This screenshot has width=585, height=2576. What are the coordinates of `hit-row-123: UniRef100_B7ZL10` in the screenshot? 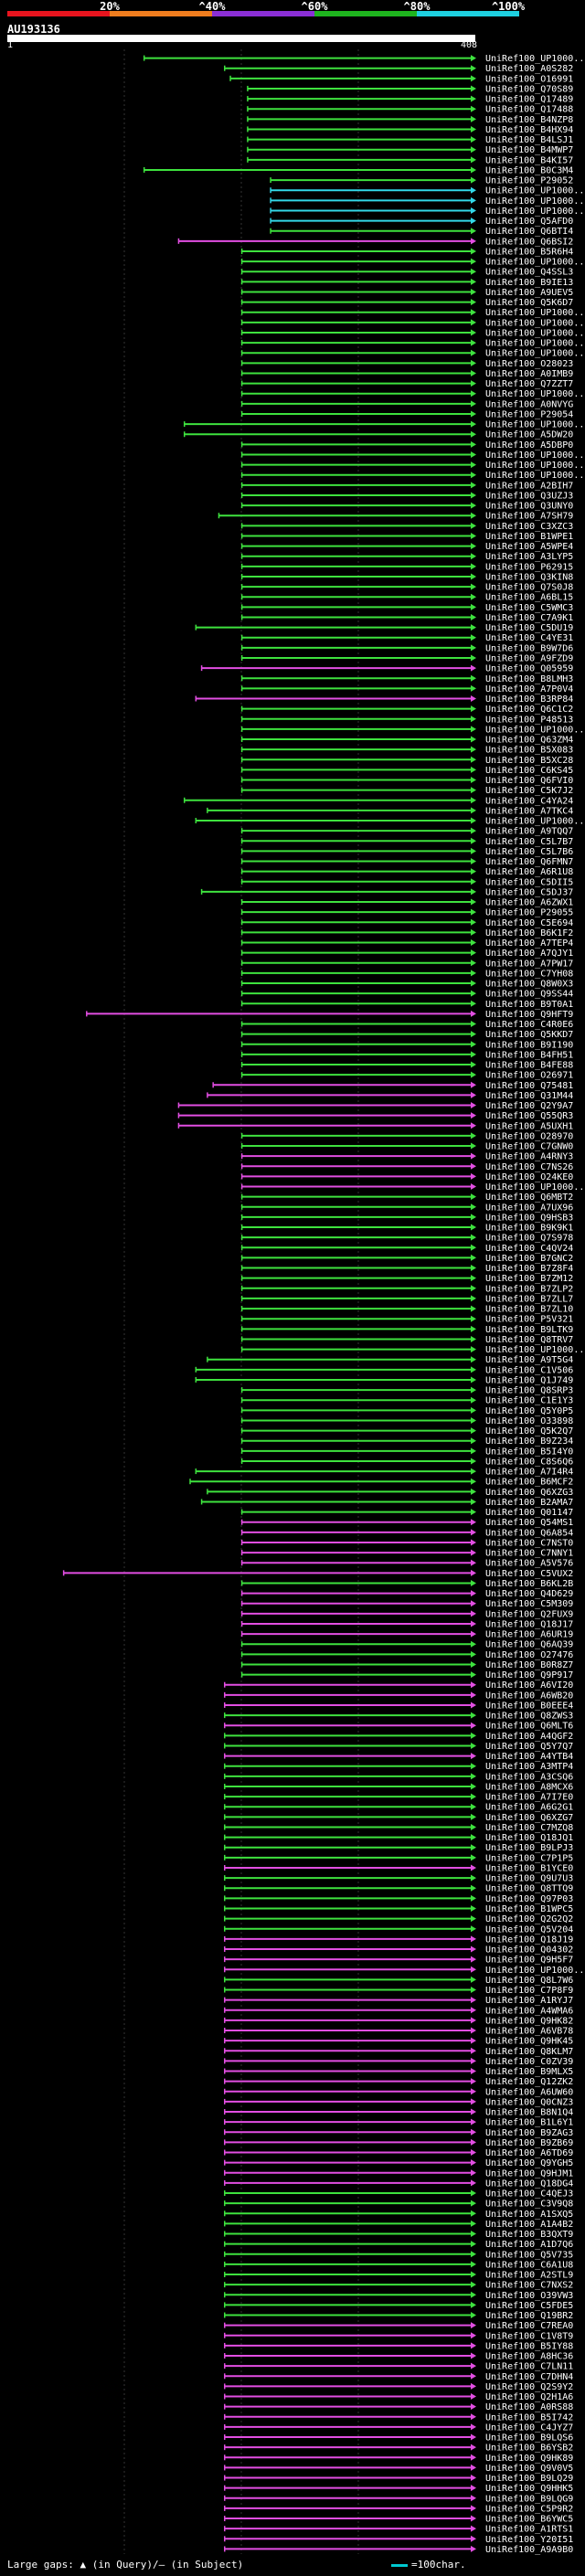 It's located at (407, 1310).